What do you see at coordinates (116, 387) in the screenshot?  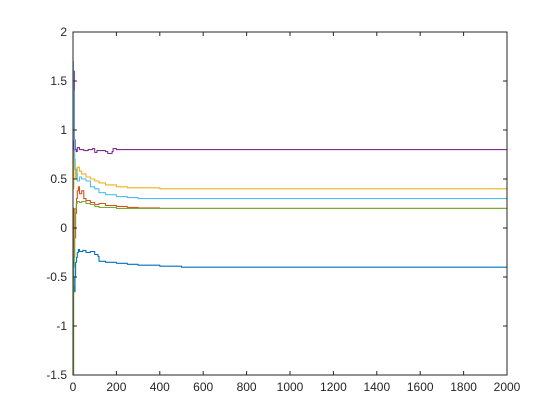 I see `x-tick-label: 200` at bounding box center [116, 387].